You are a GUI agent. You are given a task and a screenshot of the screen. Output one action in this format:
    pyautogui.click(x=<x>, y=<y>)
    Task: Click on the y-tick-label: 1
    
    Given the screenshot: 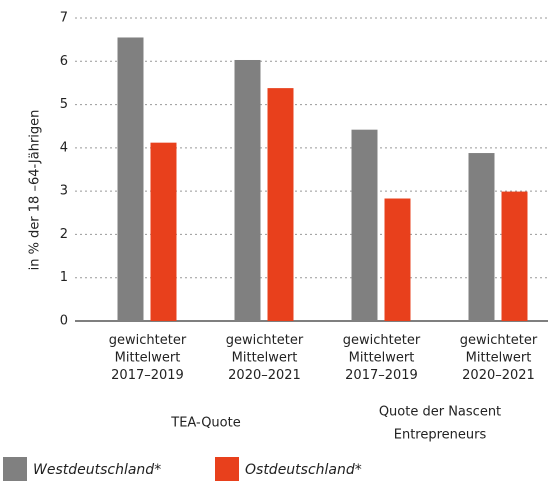 What is the action you would take?
    pyautogui.click(x=64, y=277)
    